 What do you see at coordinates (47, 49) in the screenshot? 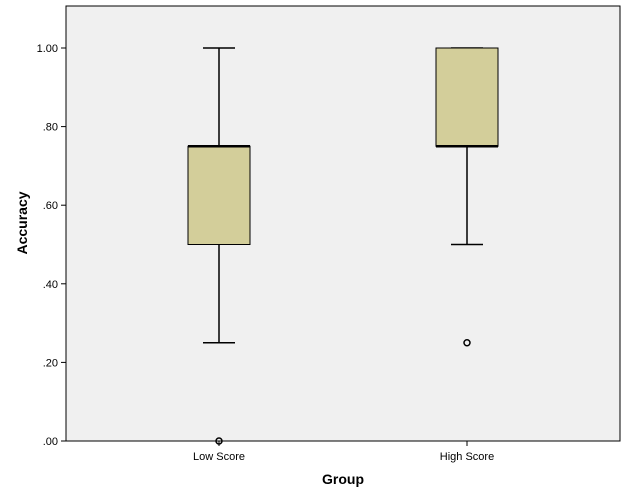
I see `y-tick-label: 1.00` at bounding box center [47, 49].